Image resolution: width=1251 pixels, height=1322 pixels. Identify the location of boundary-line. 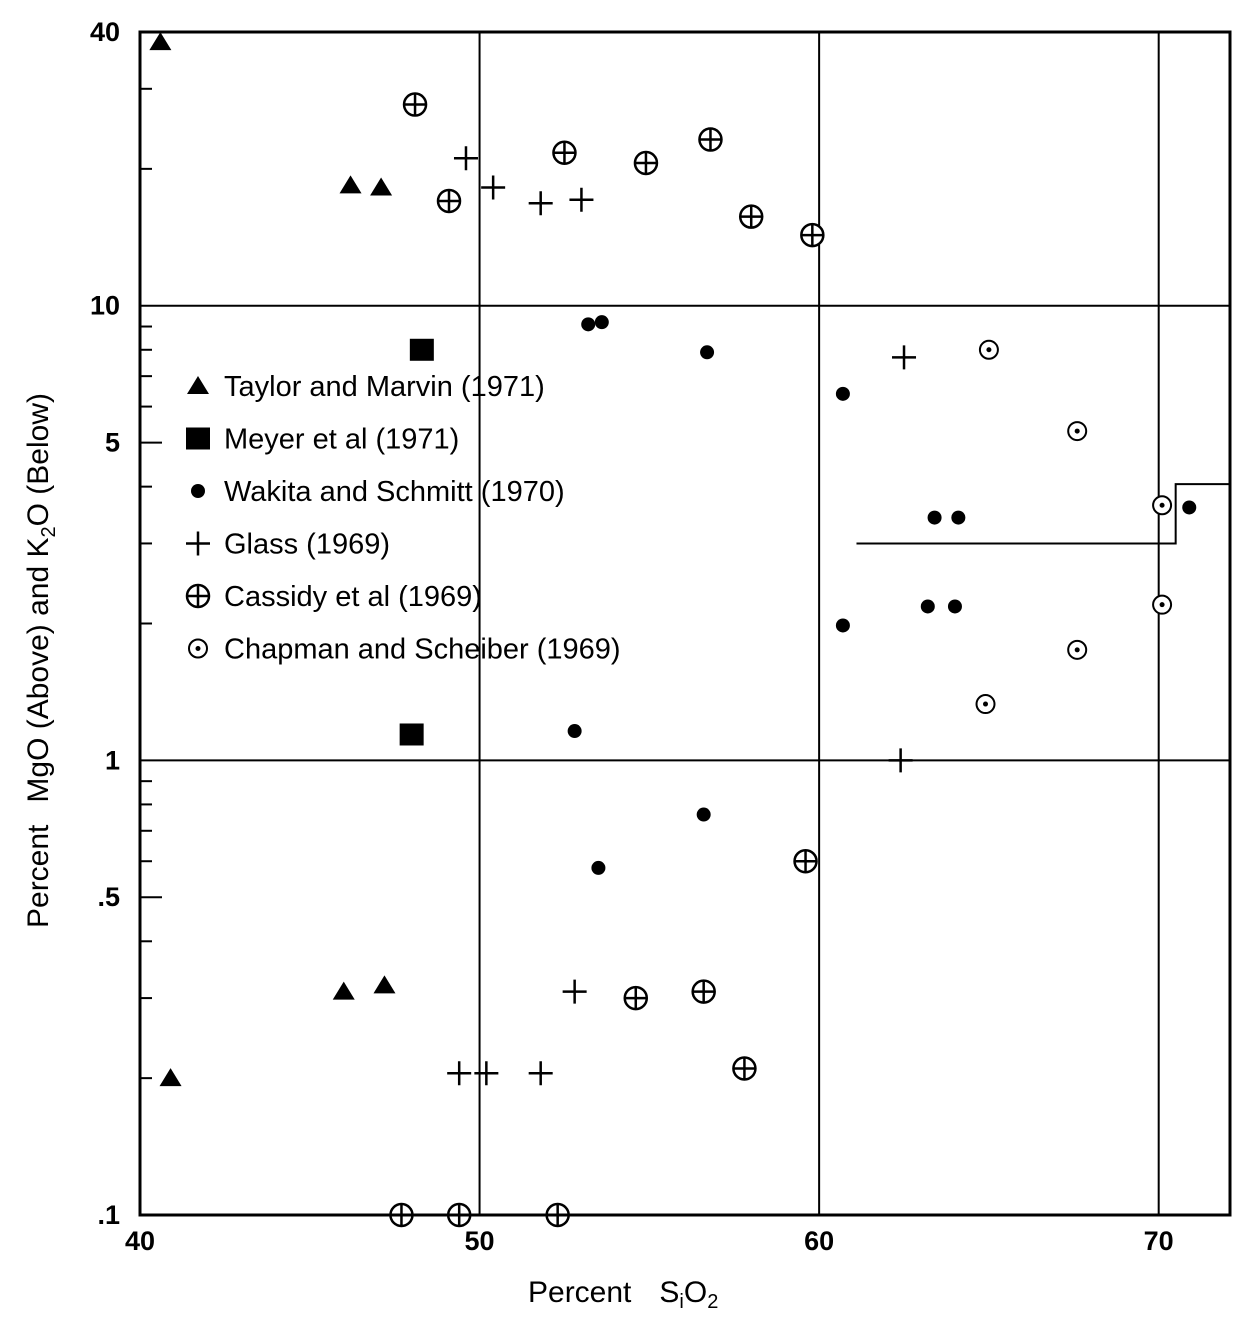
(1043, 514).